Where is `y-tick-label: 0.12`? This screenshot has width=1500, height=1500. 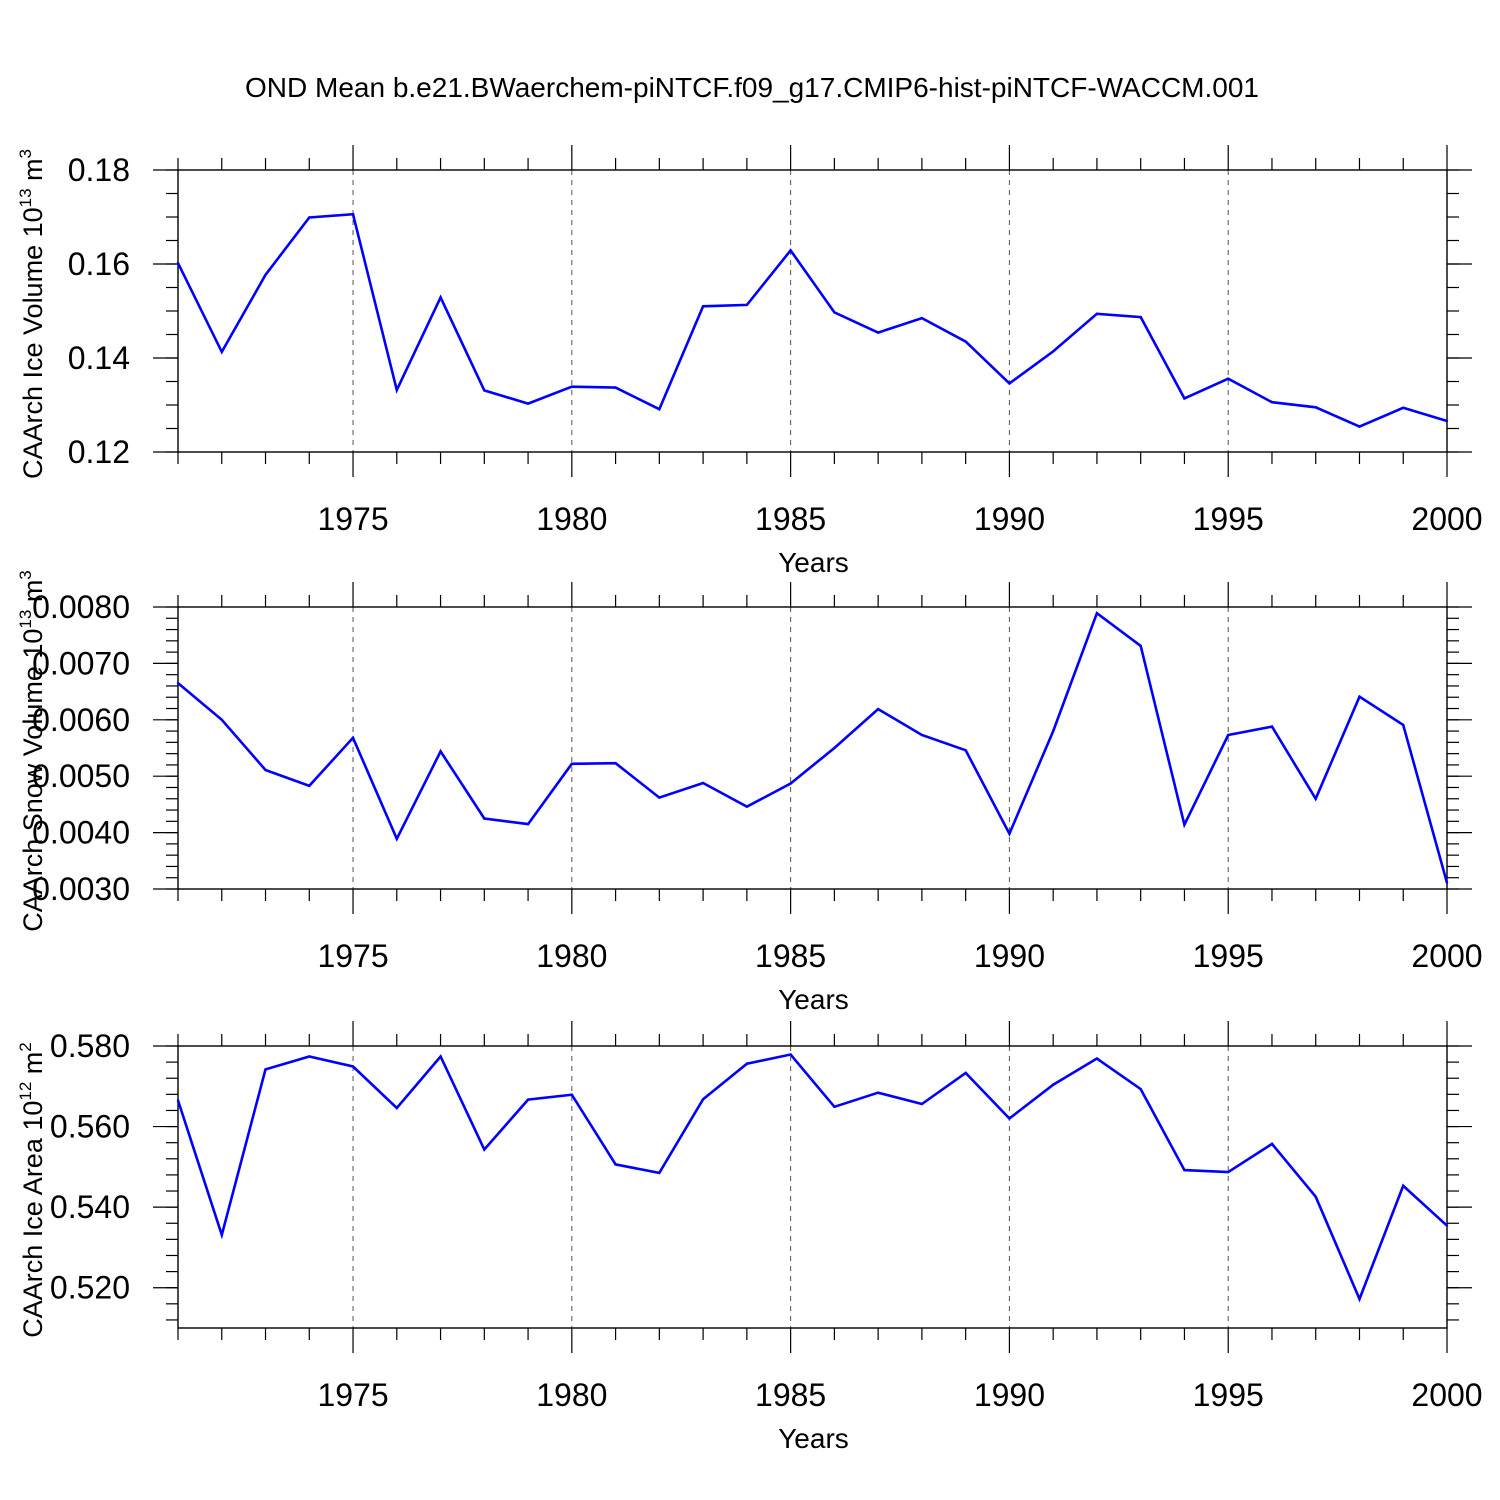
y-tick-label: 0.12 is located at coordinates (99, 452).